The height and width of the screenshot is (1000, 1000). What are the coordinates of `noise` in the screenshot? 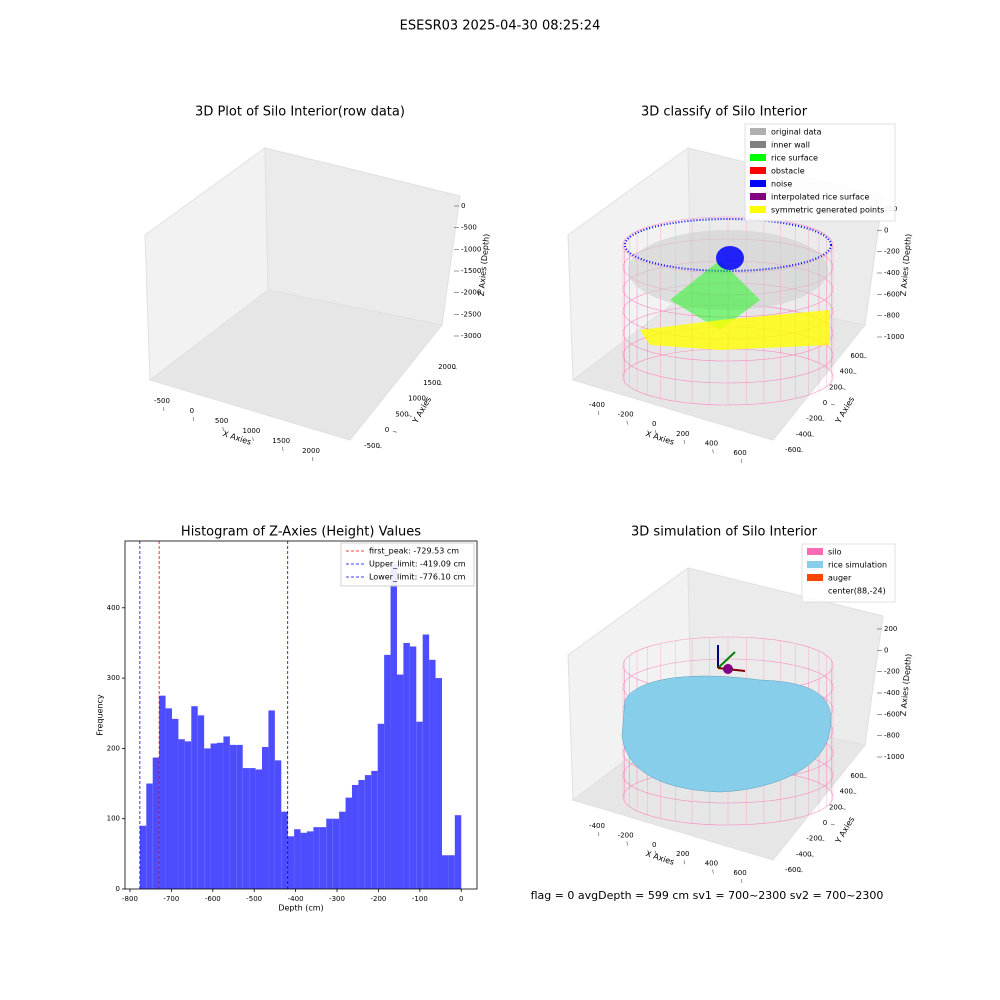 It's located at (730, 258).